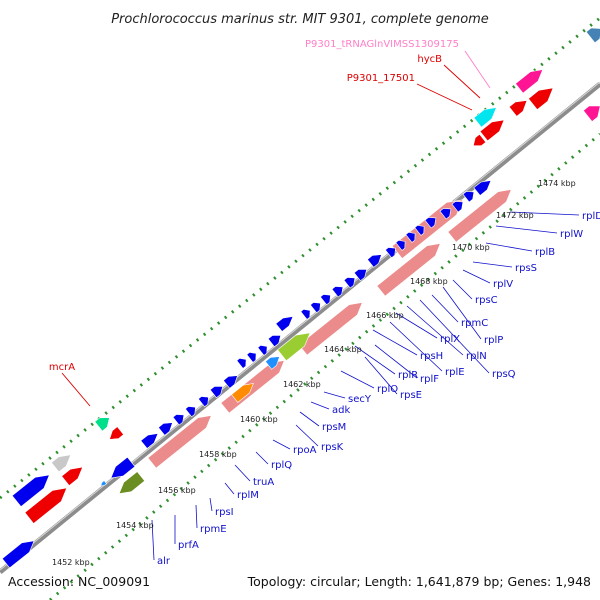 Image resolution: width=600 pixels, height=600 pixels. What do you see at coordinates (382, 44) in the screenshot?
I see `gene-label-trna-gln: P9301_tRNAGlnVIMSS1309175` at bounding box center [382, 44].